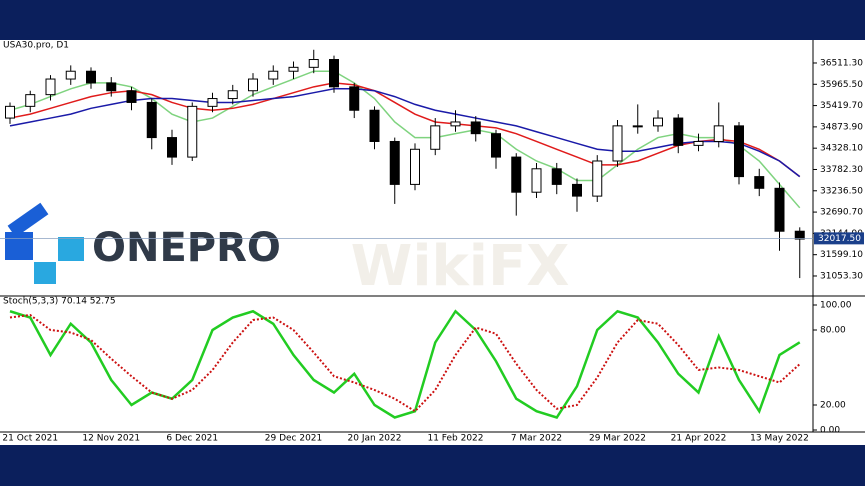  I want to click on x-tick-label: 13 May 2022, so click(779, 439).